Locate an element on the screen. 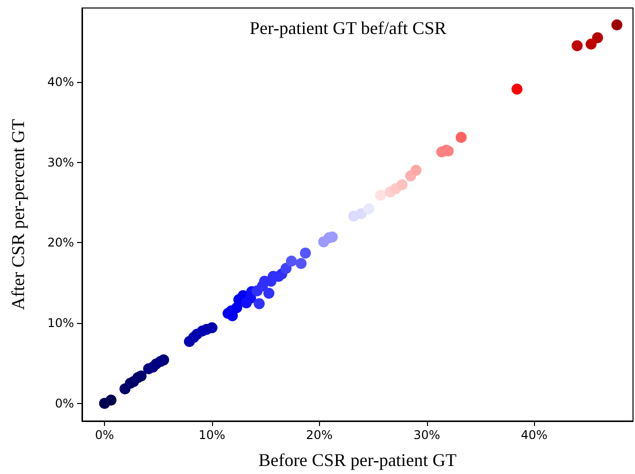 The image size is (635, 474). x-tick-label: 30% is located at coordinates (426, 435).